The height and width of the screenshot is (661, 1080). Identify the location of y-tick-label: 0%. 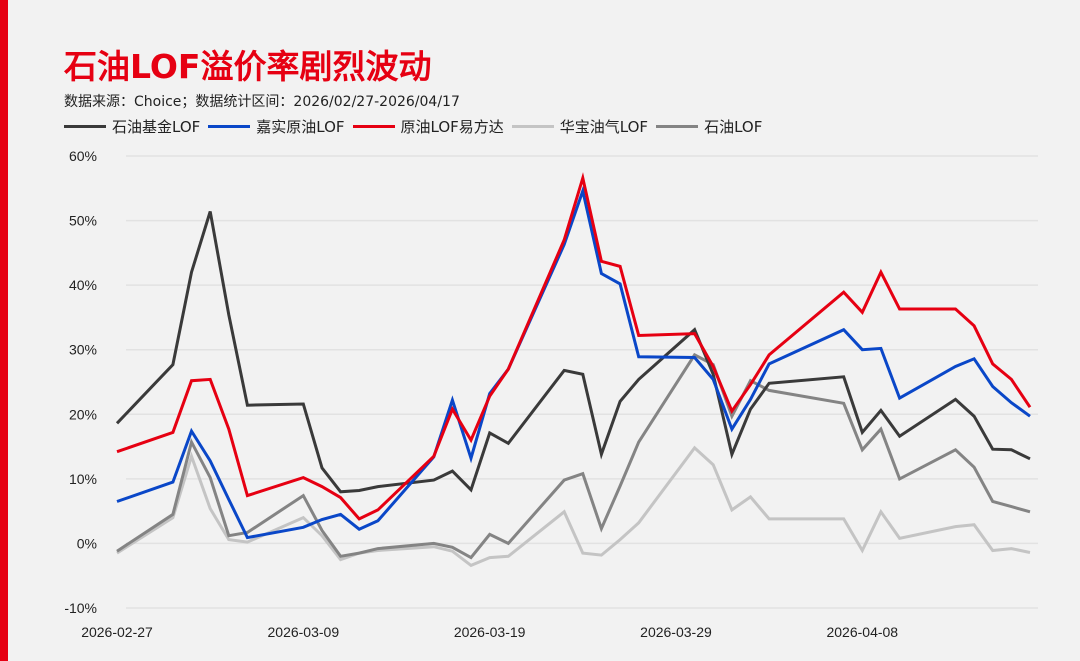
(87, 543).